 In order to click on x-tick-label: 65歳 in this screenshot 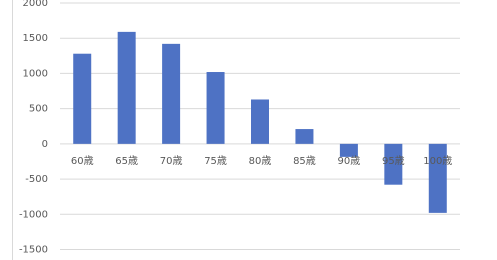, I will do `click(126, 161)`.